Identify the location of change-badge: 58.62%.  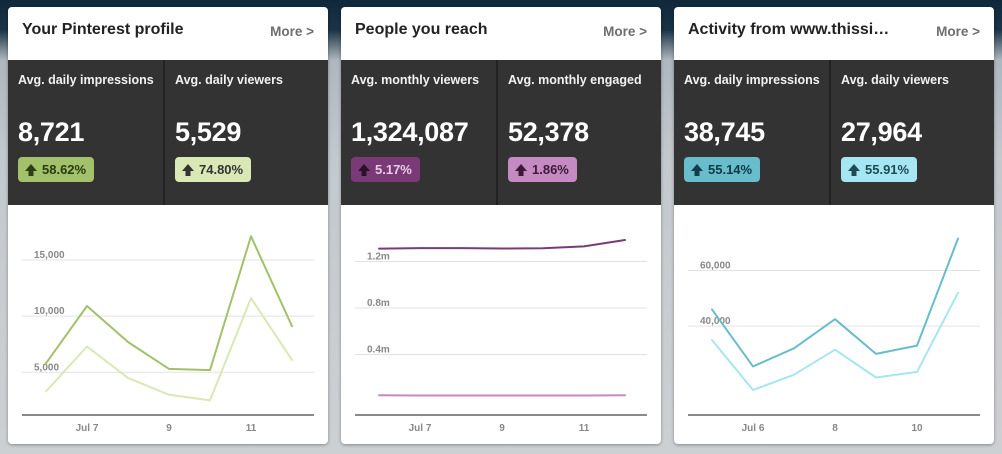
(56, 169).